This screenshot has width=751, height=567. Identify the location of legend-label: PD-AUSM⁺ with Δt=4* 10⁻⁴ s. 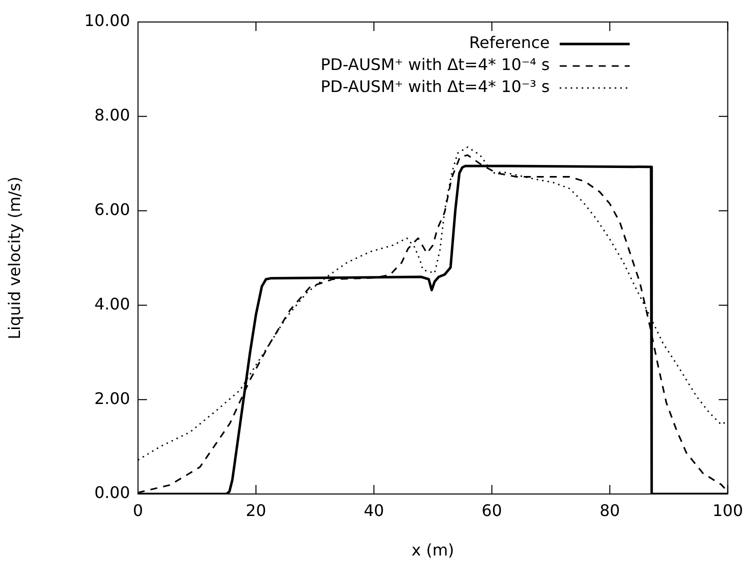
(435, 64).